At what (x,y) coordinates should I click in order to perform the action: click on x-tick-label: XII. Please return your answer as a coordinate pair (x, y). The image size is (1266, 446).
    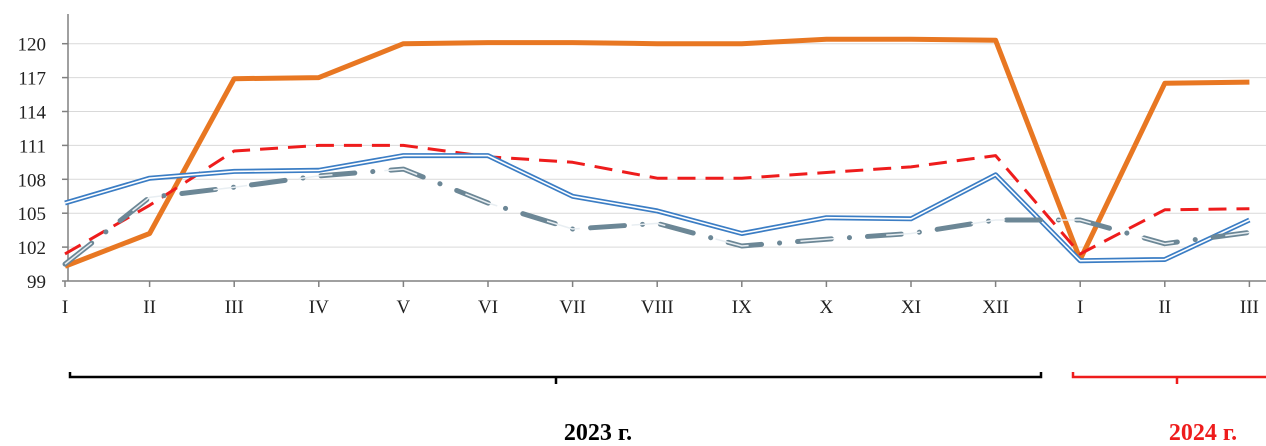
    Looking at the image, I should click on (995, 307).